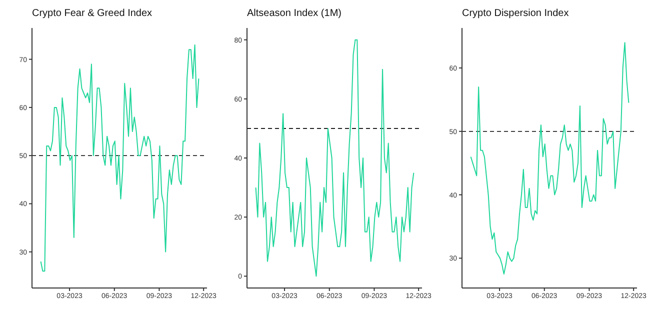 This screenshot has width=661, height=331. What do you see at coordinates (515, 14) in the screenshot?
I see `chart-title: Crypto Dispersion Index` at bounding box center [515, 14].